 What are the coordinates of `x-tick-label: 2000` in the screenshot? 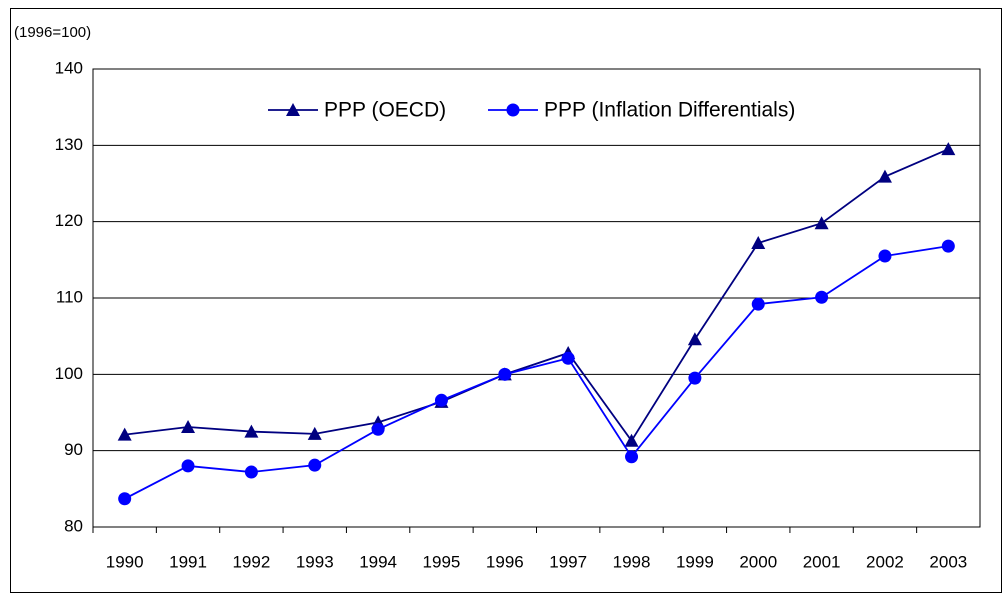 It's located at (758, 561).